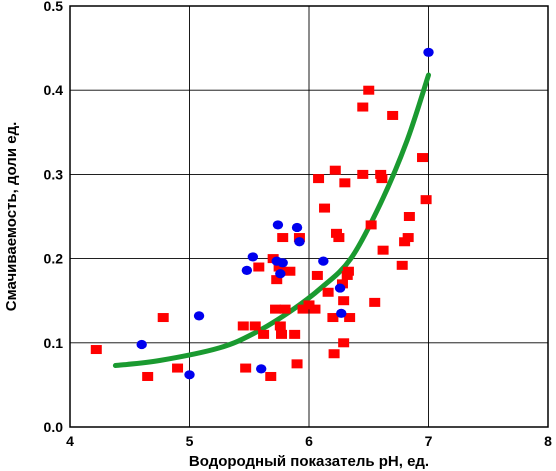 The width and height of the screenshot is (556, 471). What do you see at coordinates (54, 7) in the screenshot?
I see `y-tick-label: 0.5` at bounding box center [54, 7].